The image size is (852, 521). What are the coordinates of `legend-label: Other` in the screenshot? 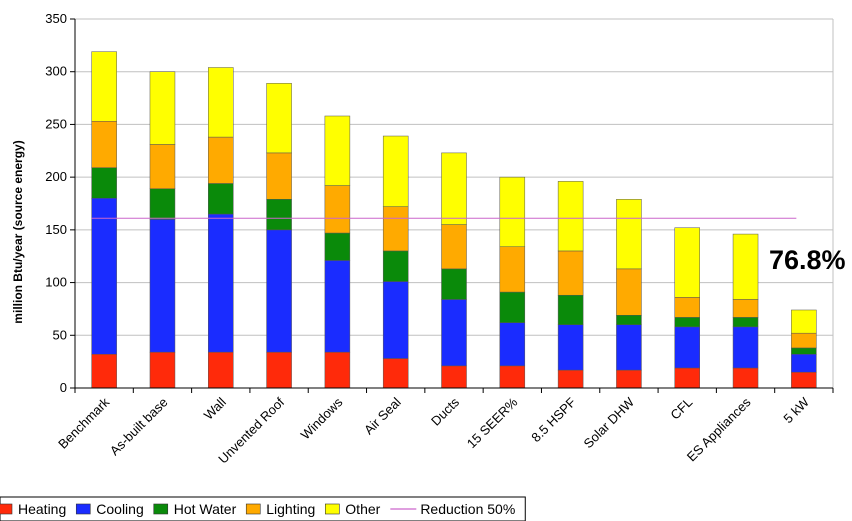 It's located at (362, 509).